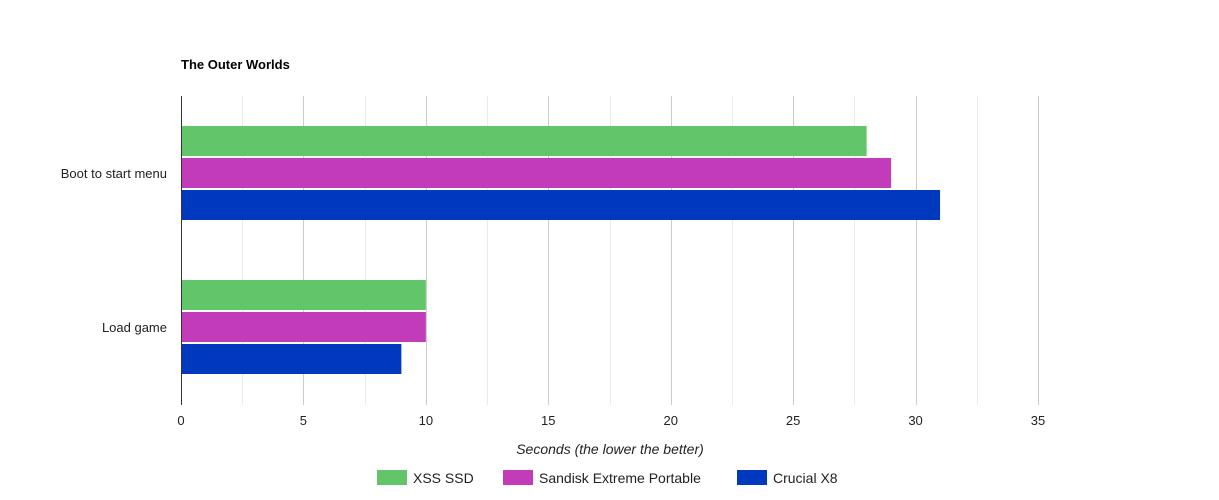  I want to click on x-tick-label: 5, so click(303, 420).